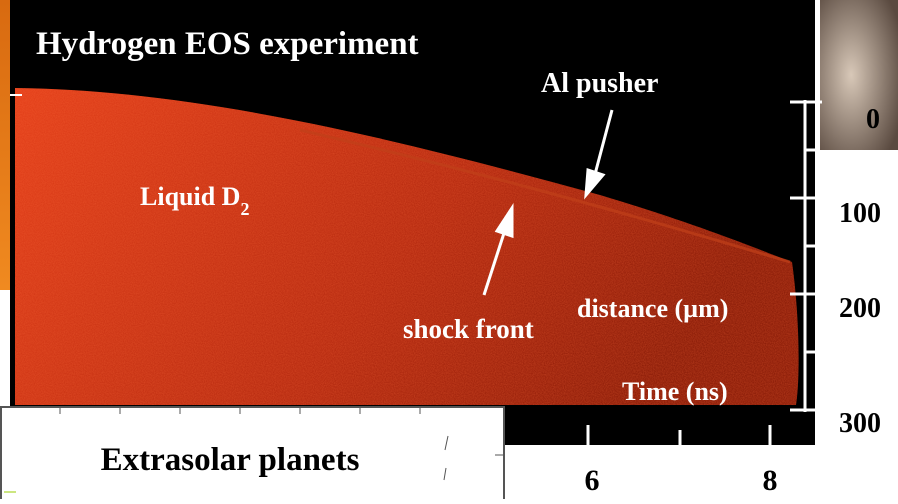 The image size is (898, 504). Describe the element at coordinates (244, 209) in the screenshot. I see `annotation-subscript: 2` at that location.